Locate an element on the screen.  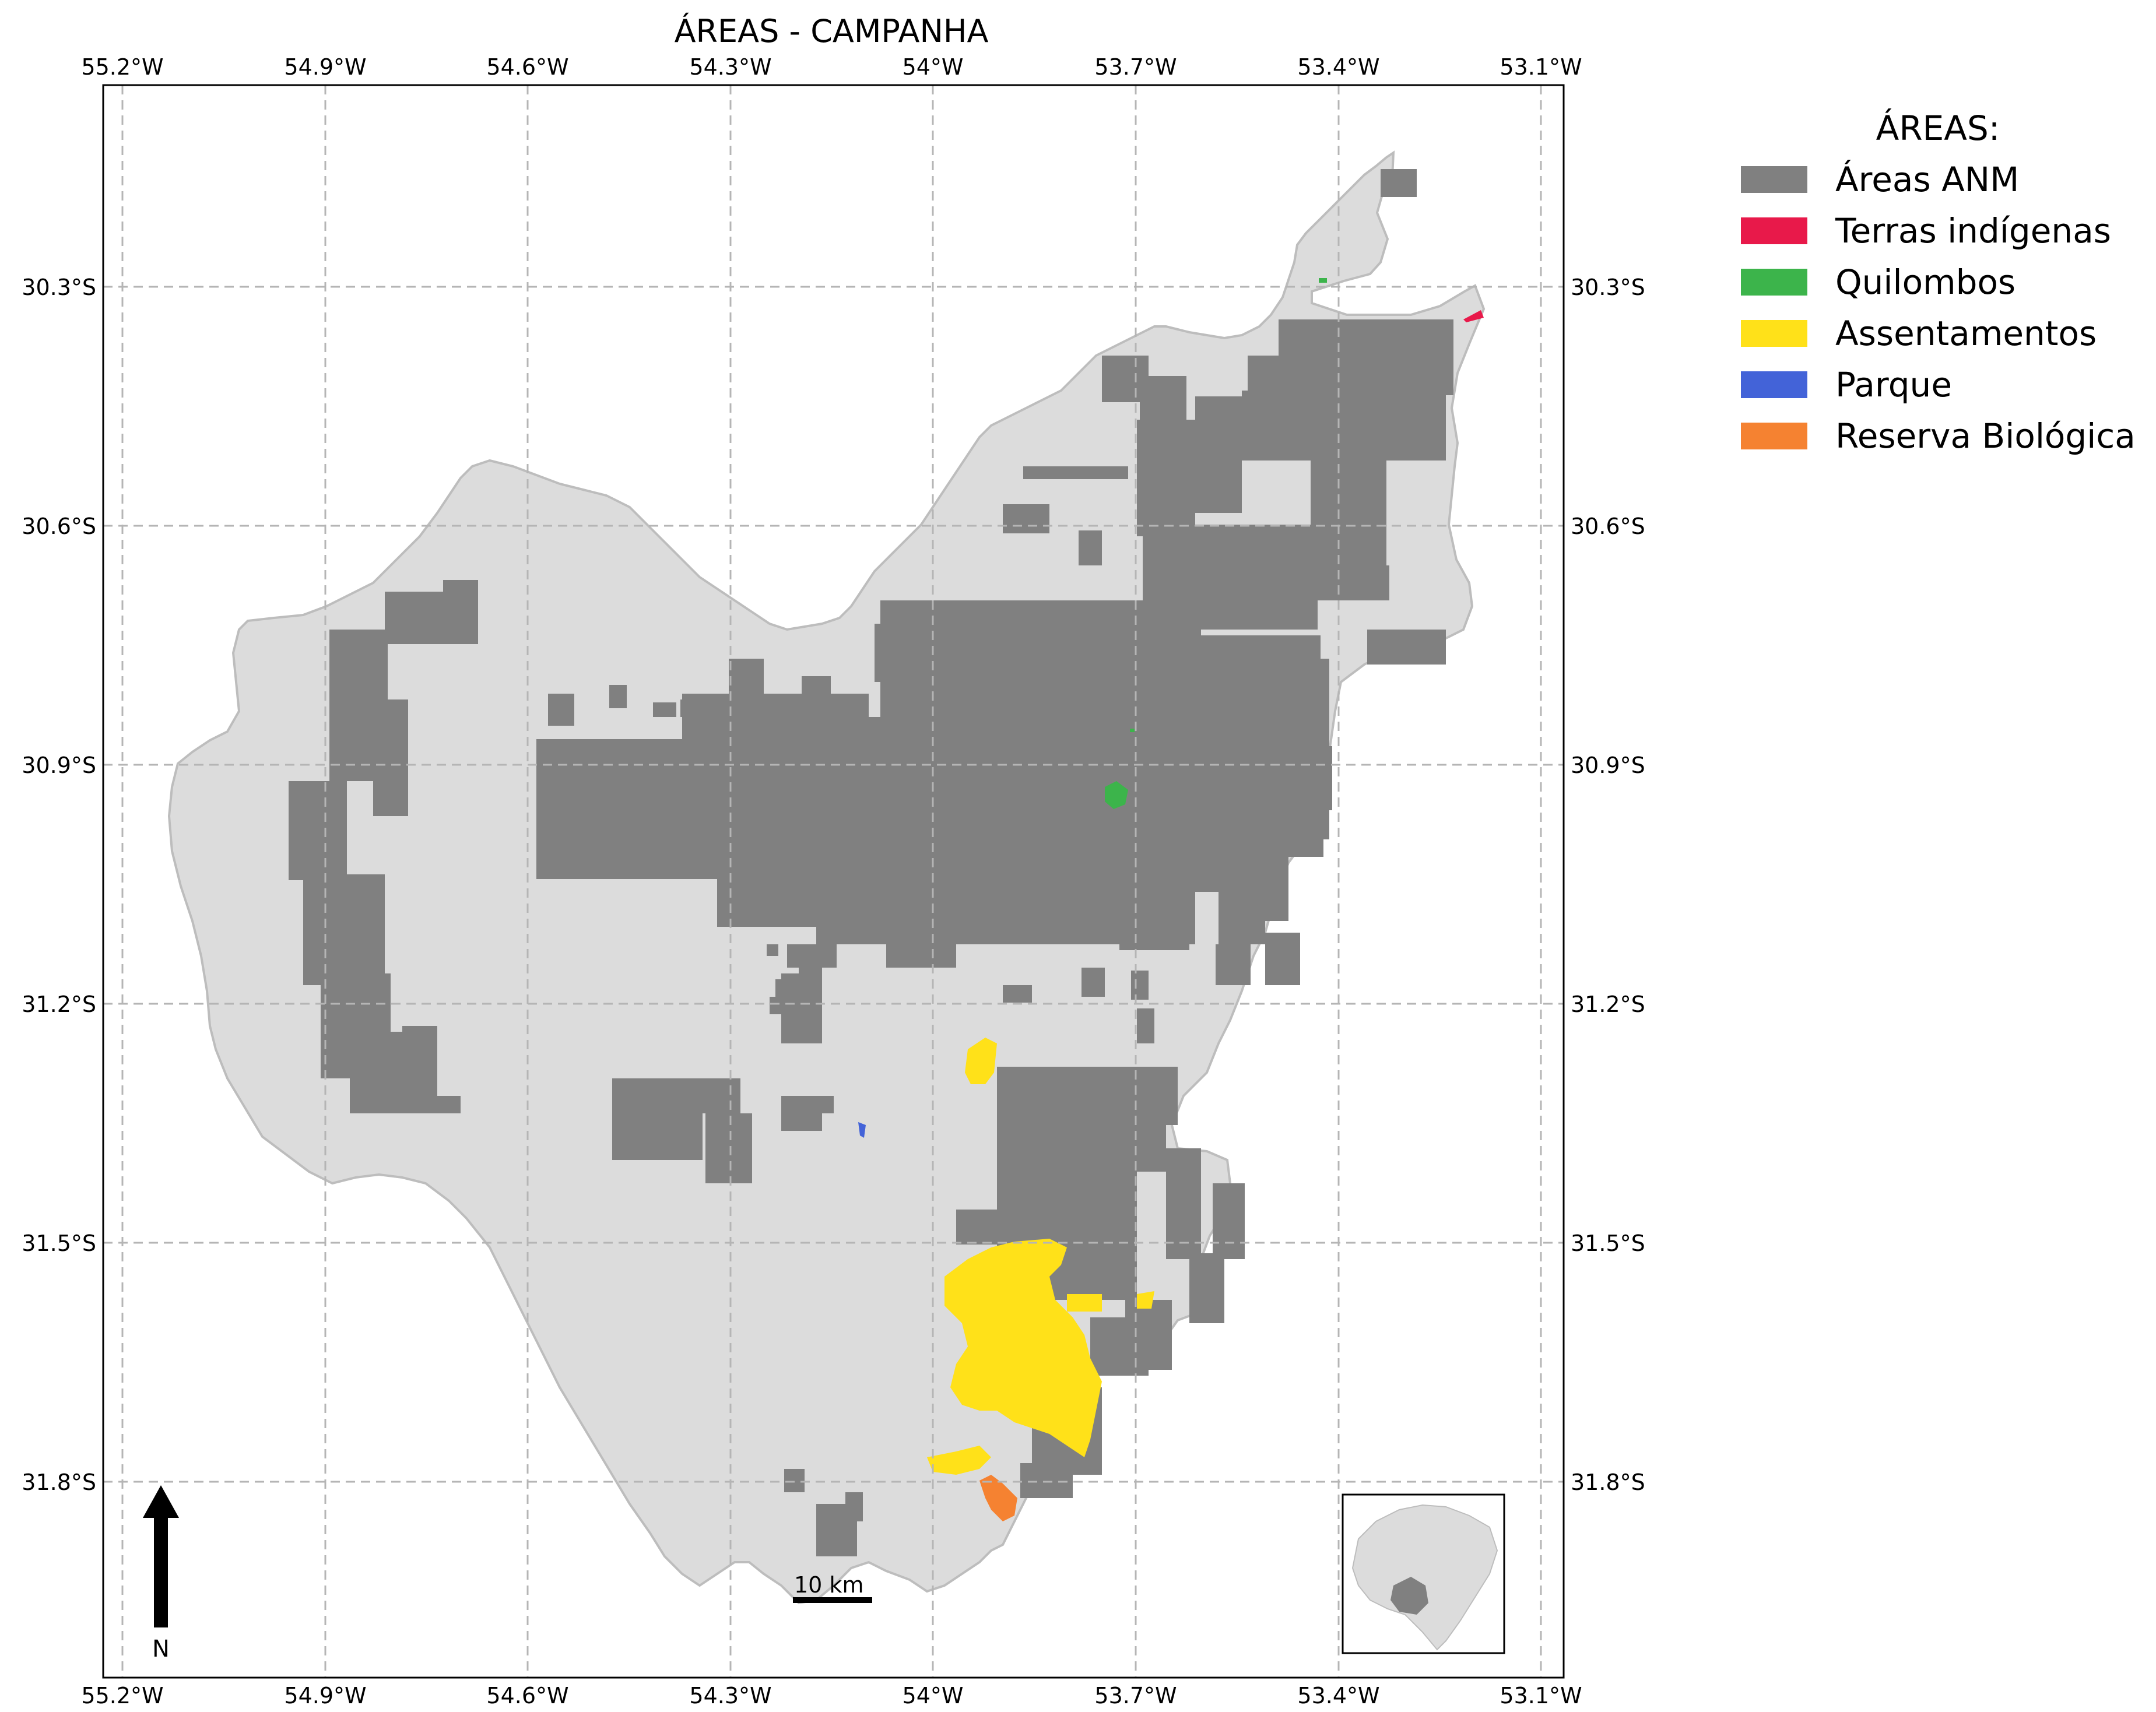
quilombos-layer is located at coordinates (1216, 543).